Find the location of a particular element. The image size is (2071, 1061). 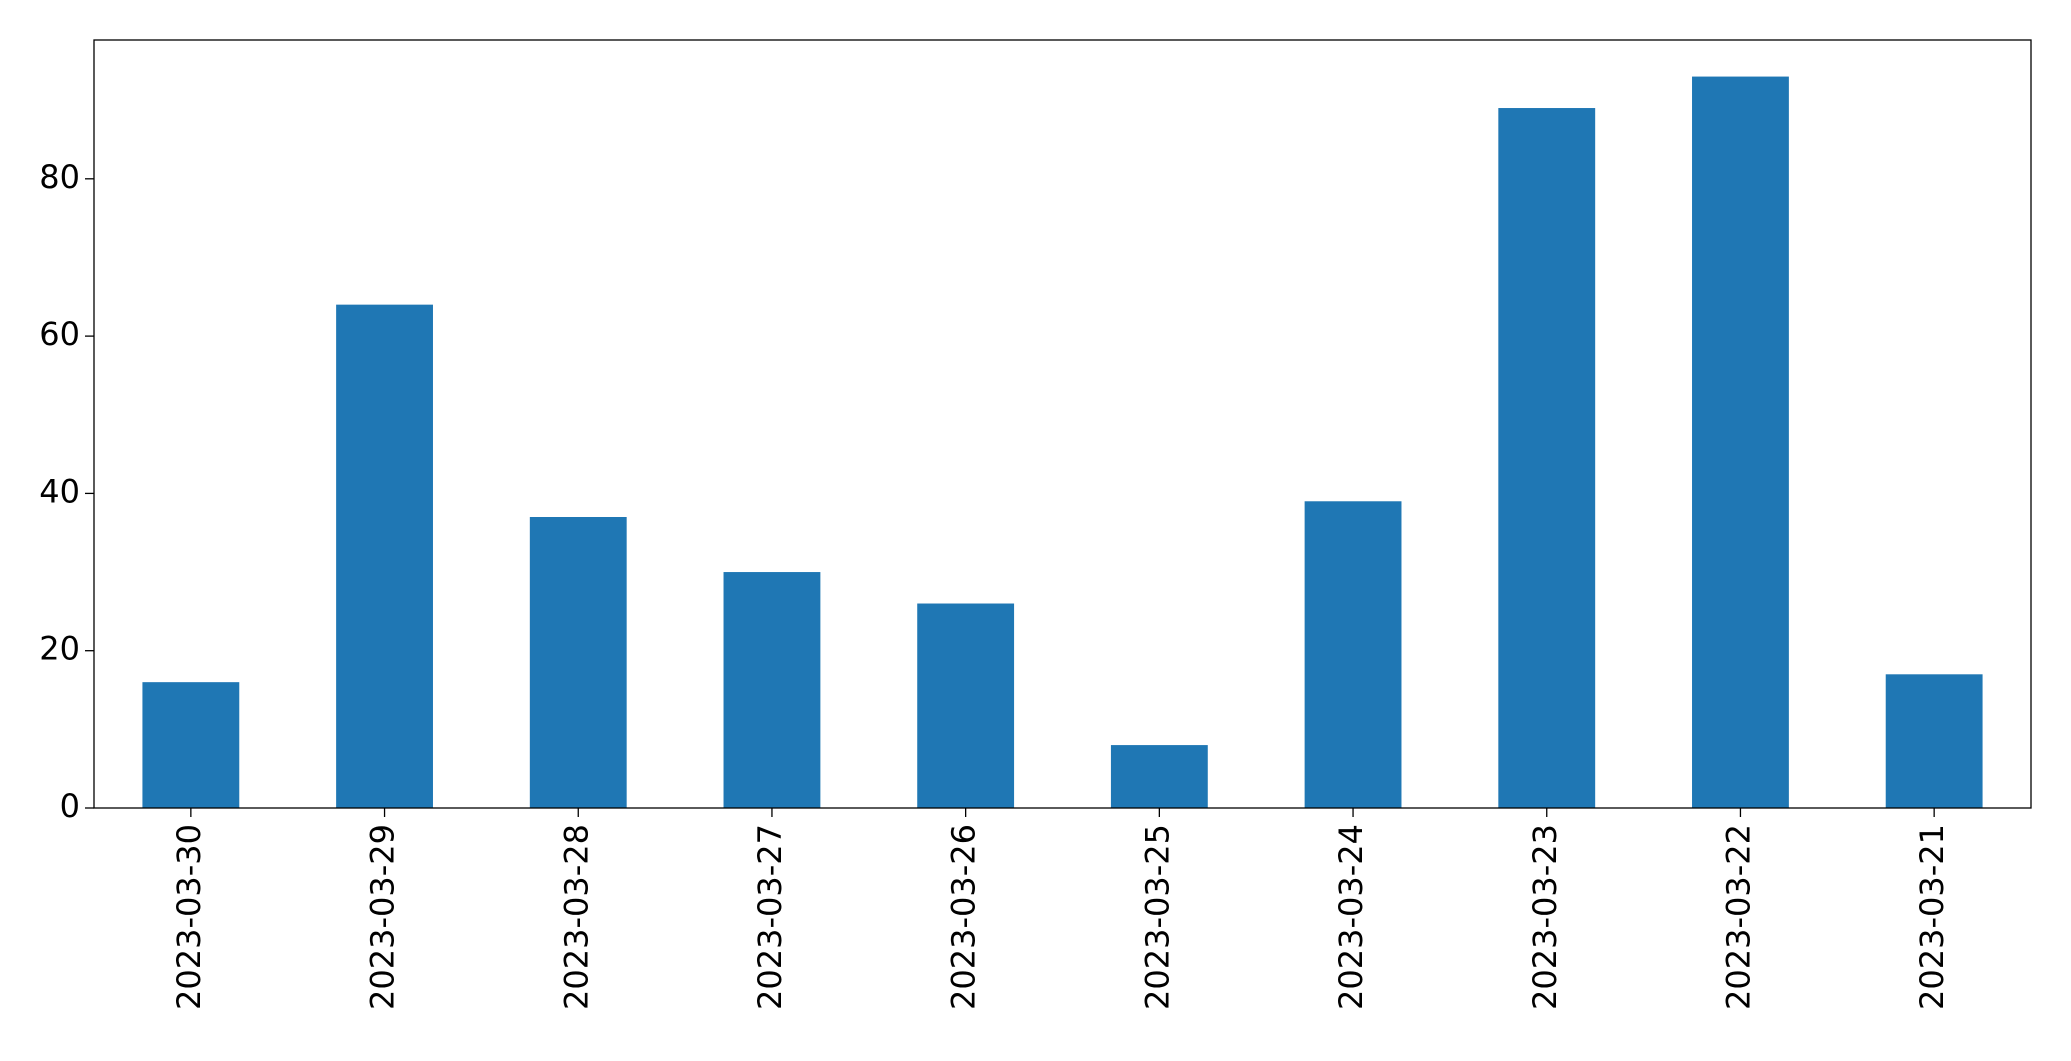

x-tick-label: 2023-03-21 is located at coordinates (1932, 917).